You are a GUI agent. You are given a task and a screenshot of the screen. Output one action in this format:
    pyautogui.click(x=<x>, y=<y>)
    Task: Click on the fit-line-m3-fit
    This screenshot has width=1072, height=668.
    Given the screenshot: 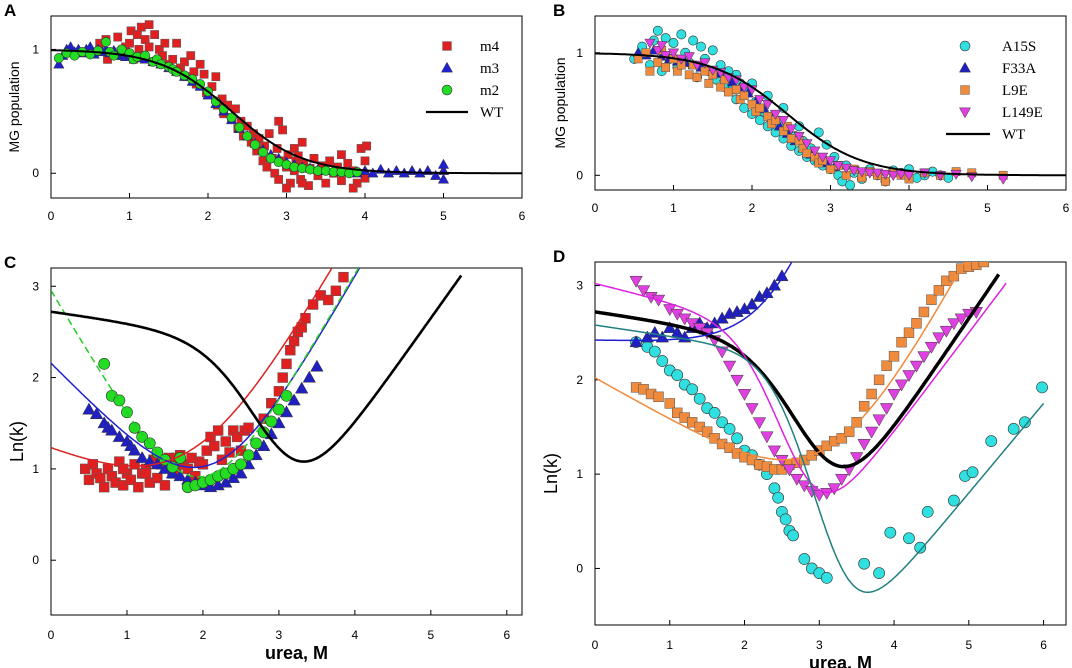 What is the action you would take?
    pyautogui.click(x=206, y=368)
    